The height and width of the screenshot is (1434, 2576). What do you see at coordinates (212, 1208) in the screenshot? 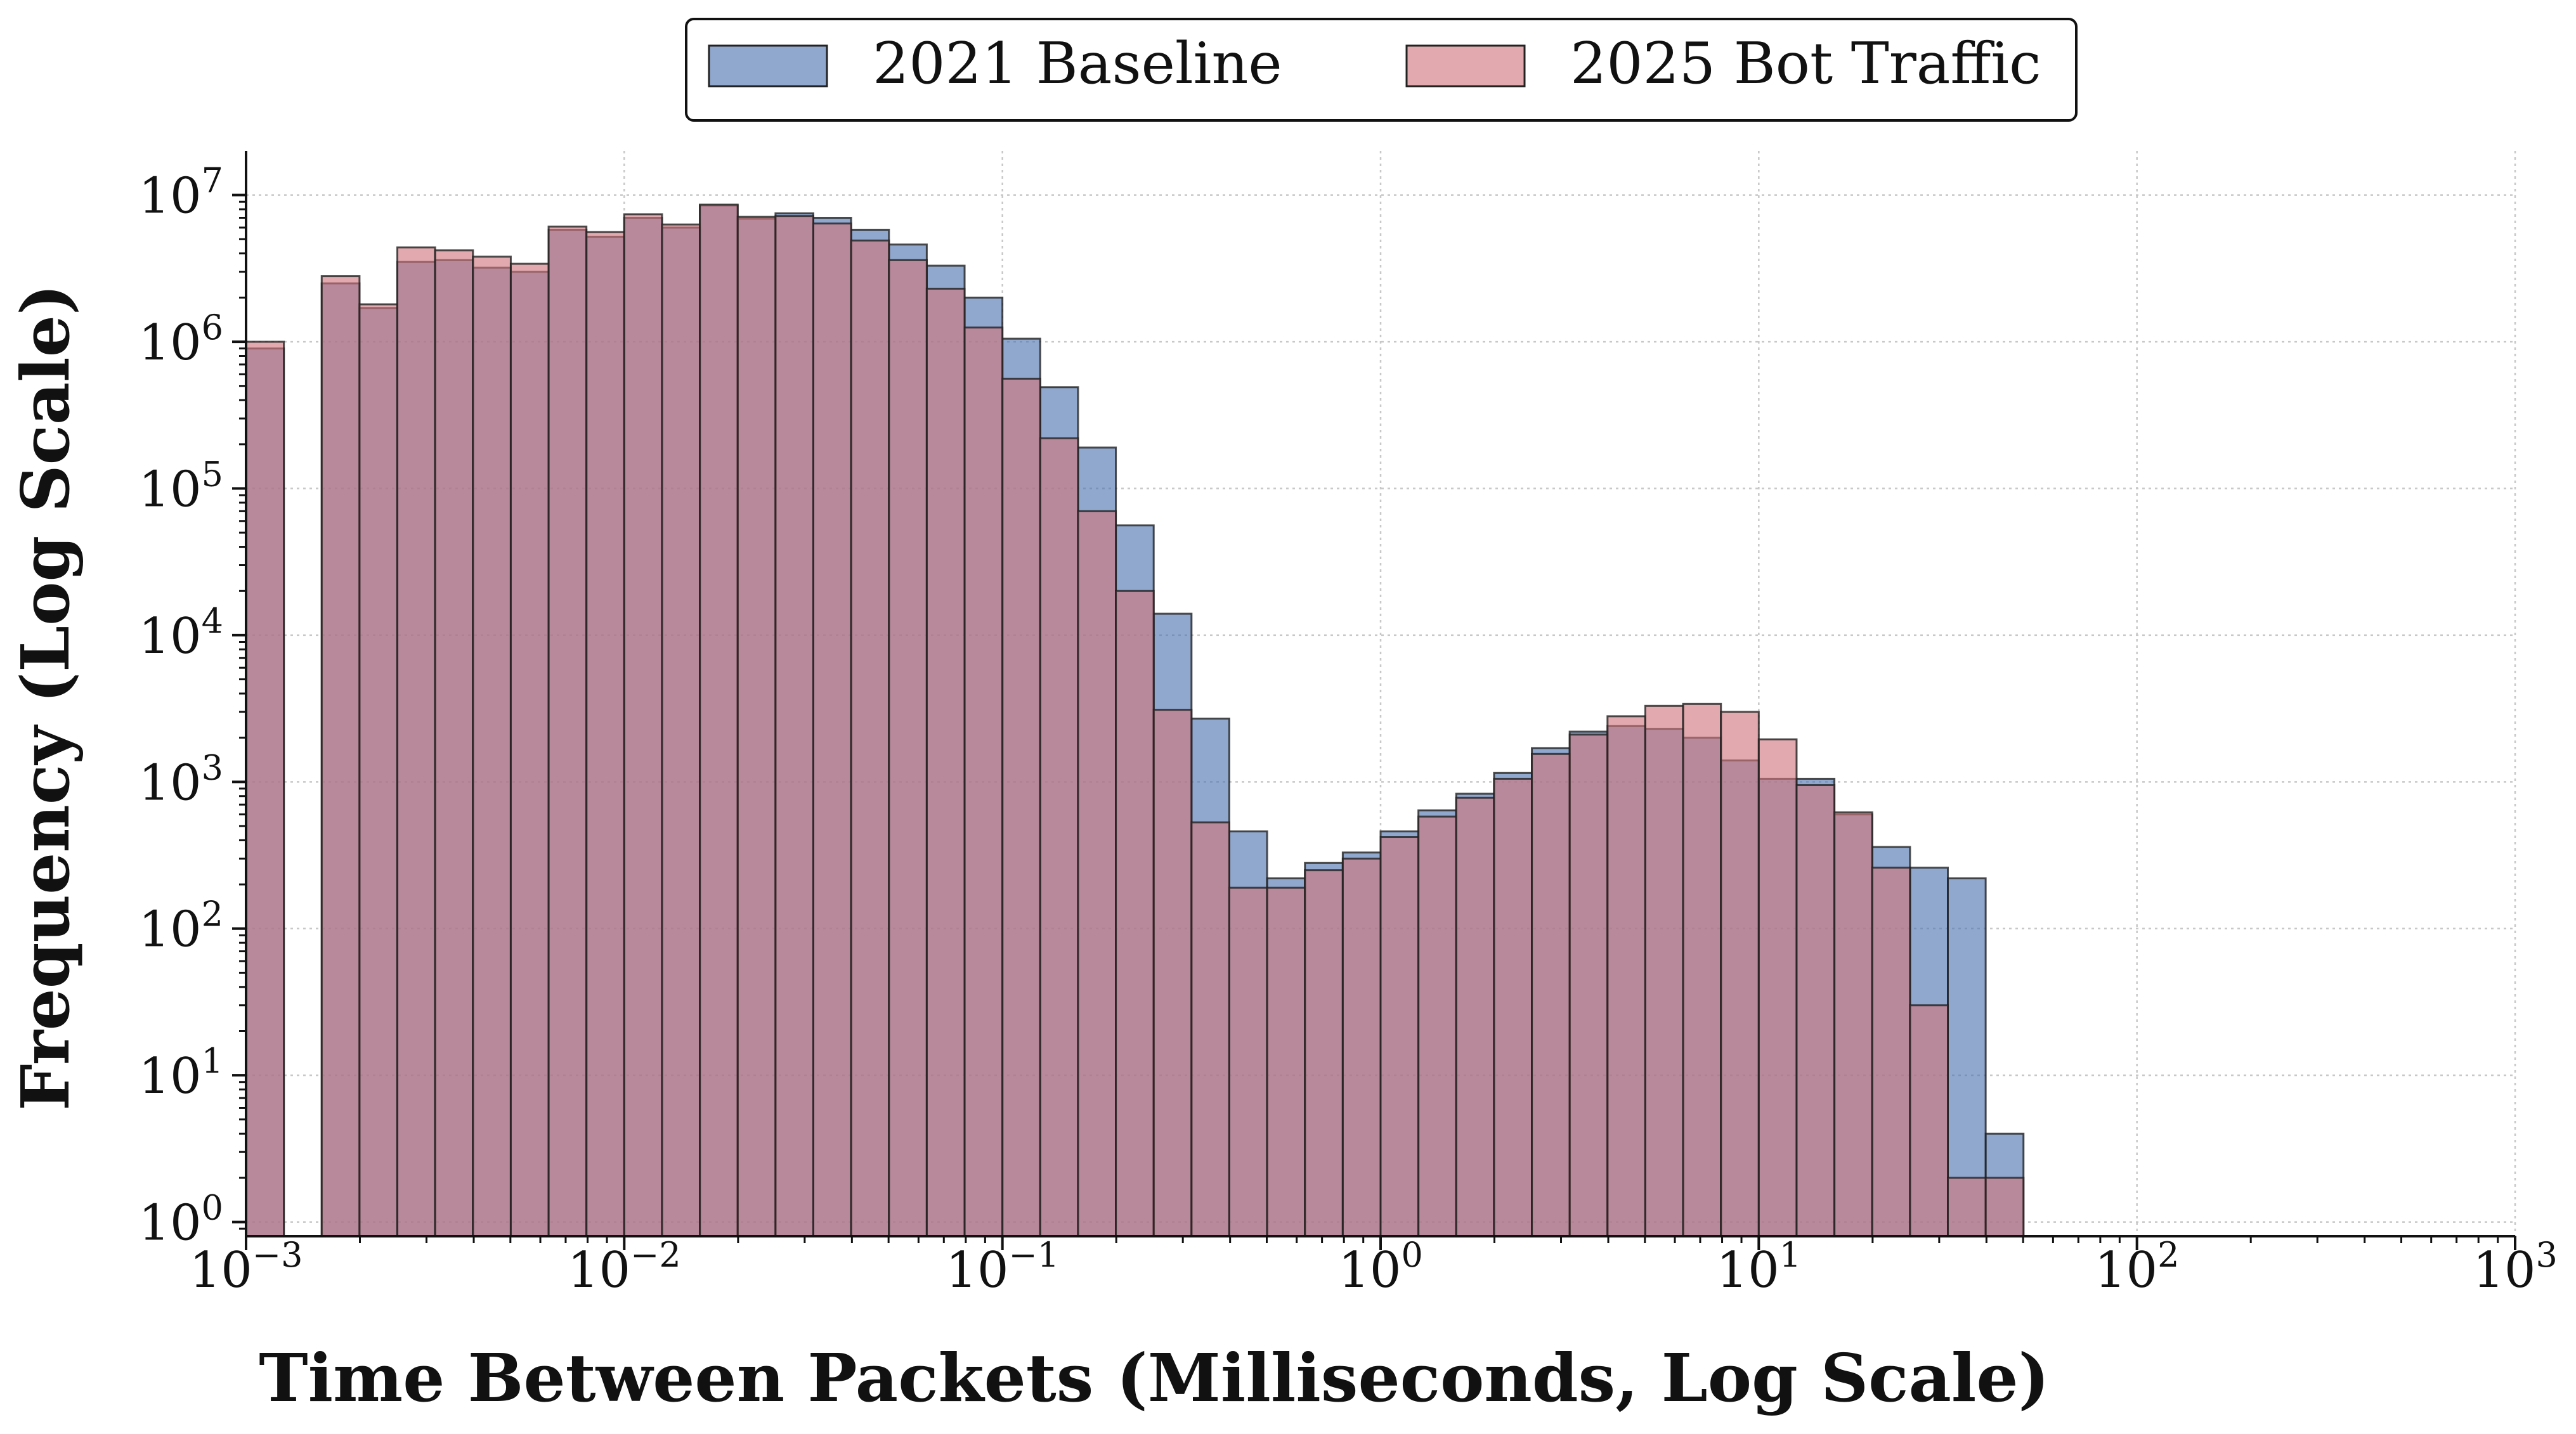
I see `y-tick-label-exponent: 0` at bounding box center [212, 1208].